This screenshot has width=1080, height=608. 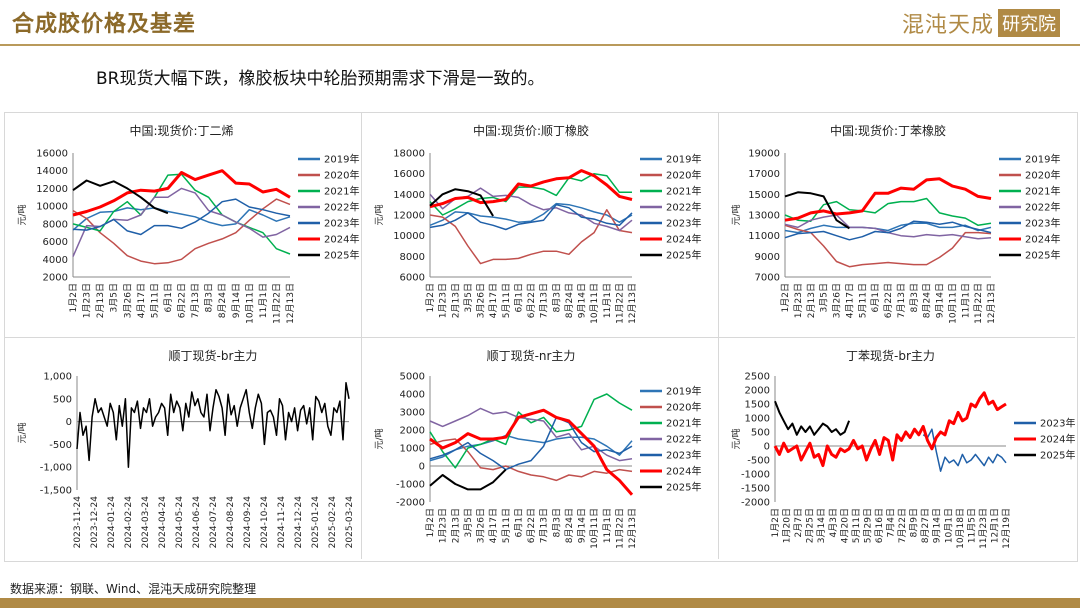 I want to click on y-tick-label: 17000, so click(x=764, y=174).